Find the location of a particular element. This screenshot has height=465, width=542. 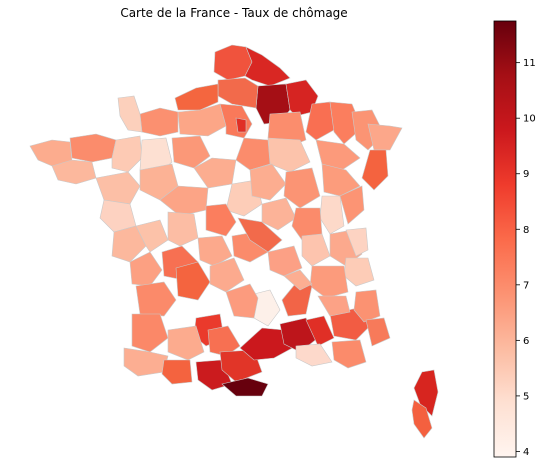

colorbar: 4 5 6 7 8 9 10 11 is located at coordinates (514, 239).